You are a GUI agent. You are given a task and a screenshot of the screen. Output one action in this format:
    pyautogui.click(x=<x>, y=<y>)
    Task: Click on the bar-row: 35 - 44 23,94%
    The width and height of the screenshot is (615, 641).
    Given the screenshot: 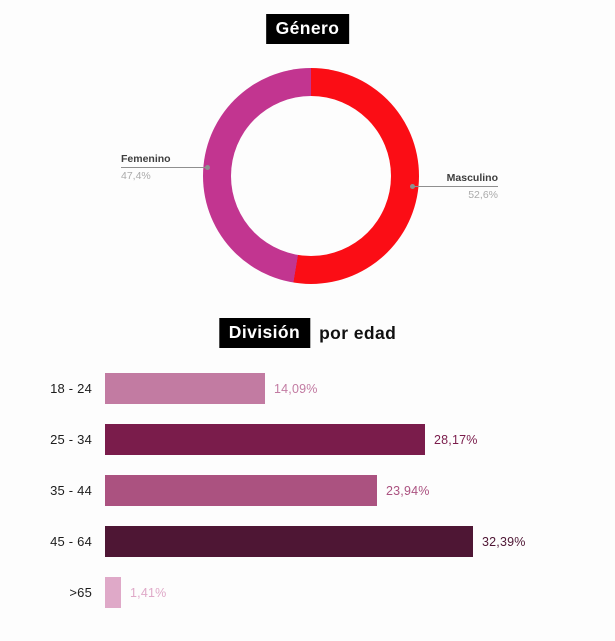 What is the action you would take?
    pyautogui.click(x=307, y=490)
    